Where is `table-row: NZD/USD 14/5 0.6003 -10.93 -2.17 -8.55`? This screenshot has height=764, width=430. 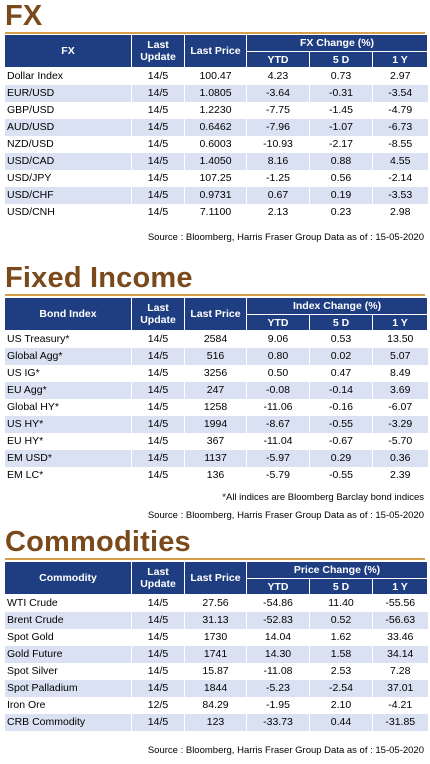 table-row: NZD/USD 14/5 0.6003 -10.93 -2.17 -8.55 is located at coordinates (216, 144).